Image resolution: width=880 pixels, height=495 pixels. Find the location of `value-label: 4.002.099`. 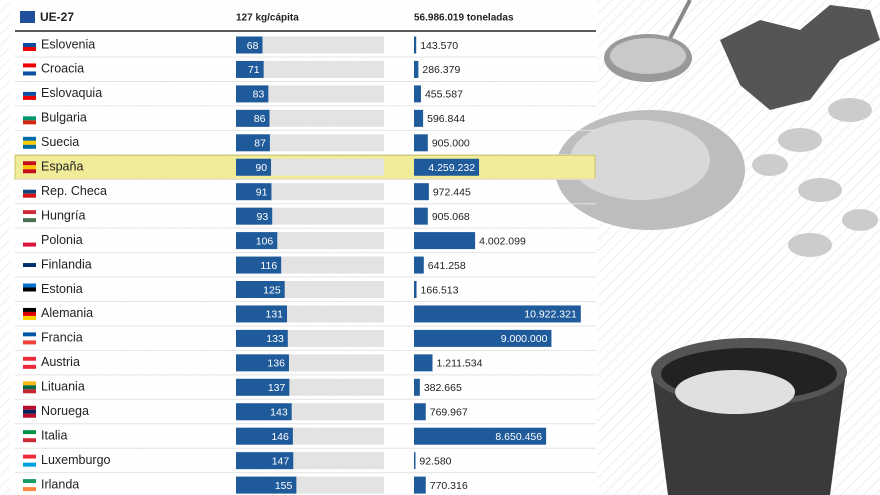

value-label: 4.002.099 is located at coordinates (502, 241).